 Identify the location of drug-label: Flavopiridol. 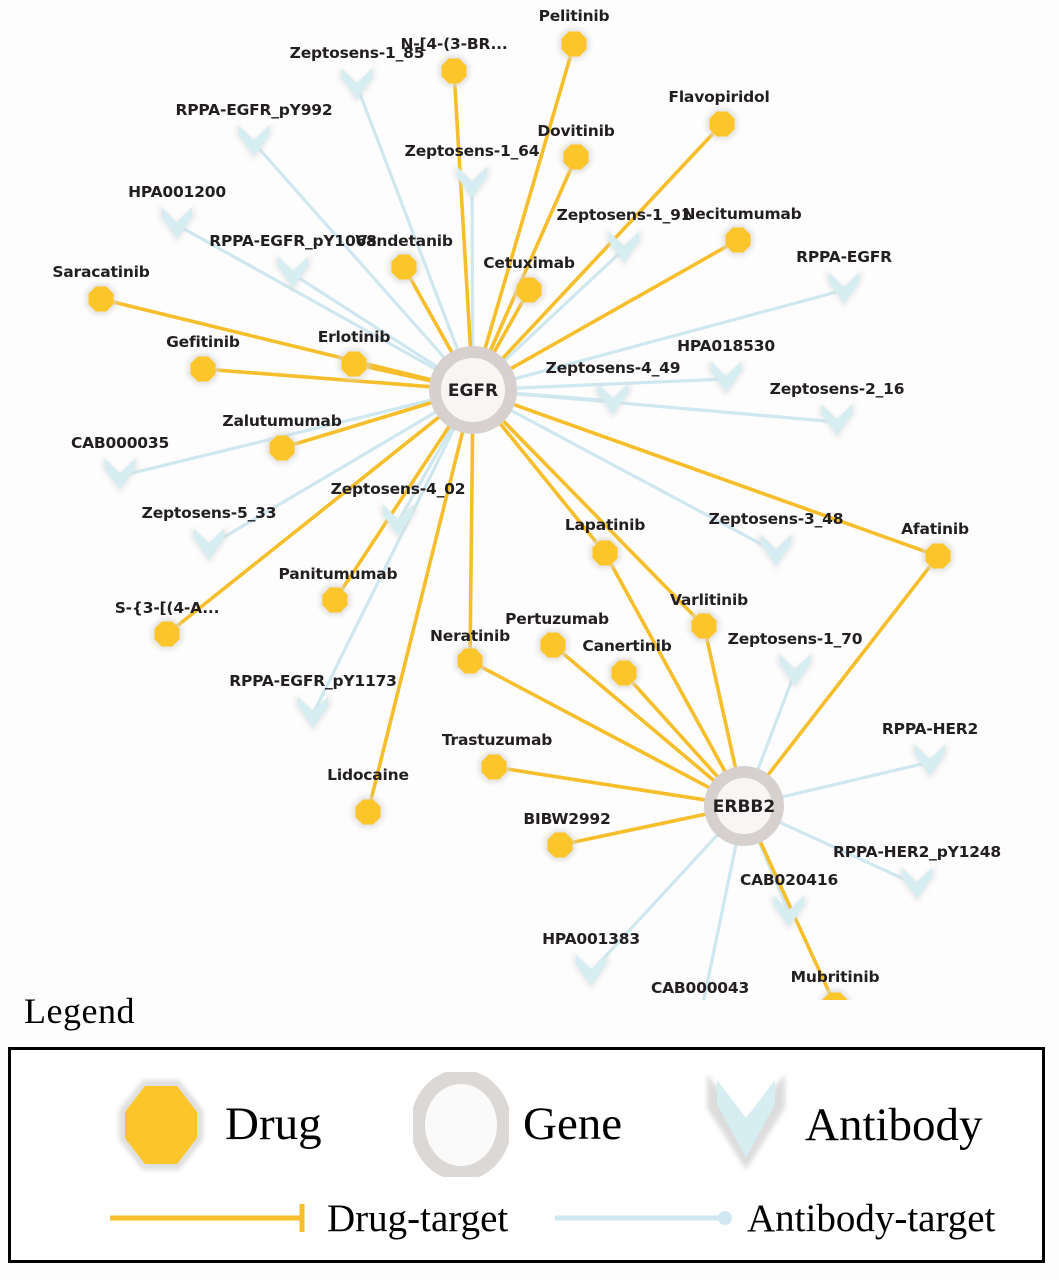
(719, 97).